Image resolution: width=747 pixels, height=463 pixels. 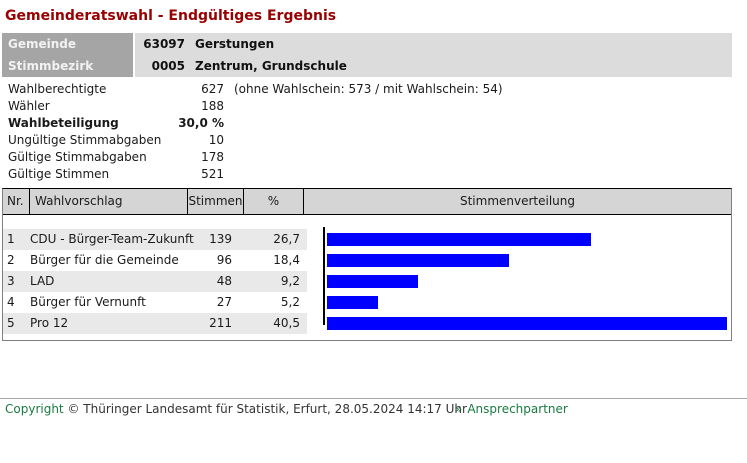 What do you see at coordinates (29, 106) in the screenshot?
I see `stat-label: Wähler` at bounding box center [29, 106].